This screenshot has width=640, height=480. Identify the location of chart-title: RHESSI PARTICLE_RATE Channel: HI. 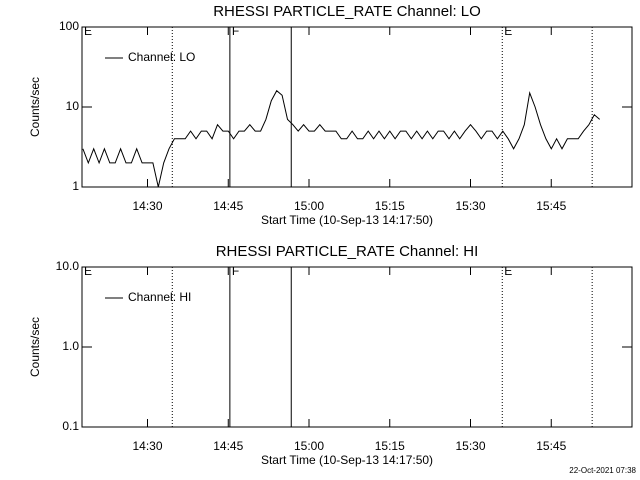
(347, 251).